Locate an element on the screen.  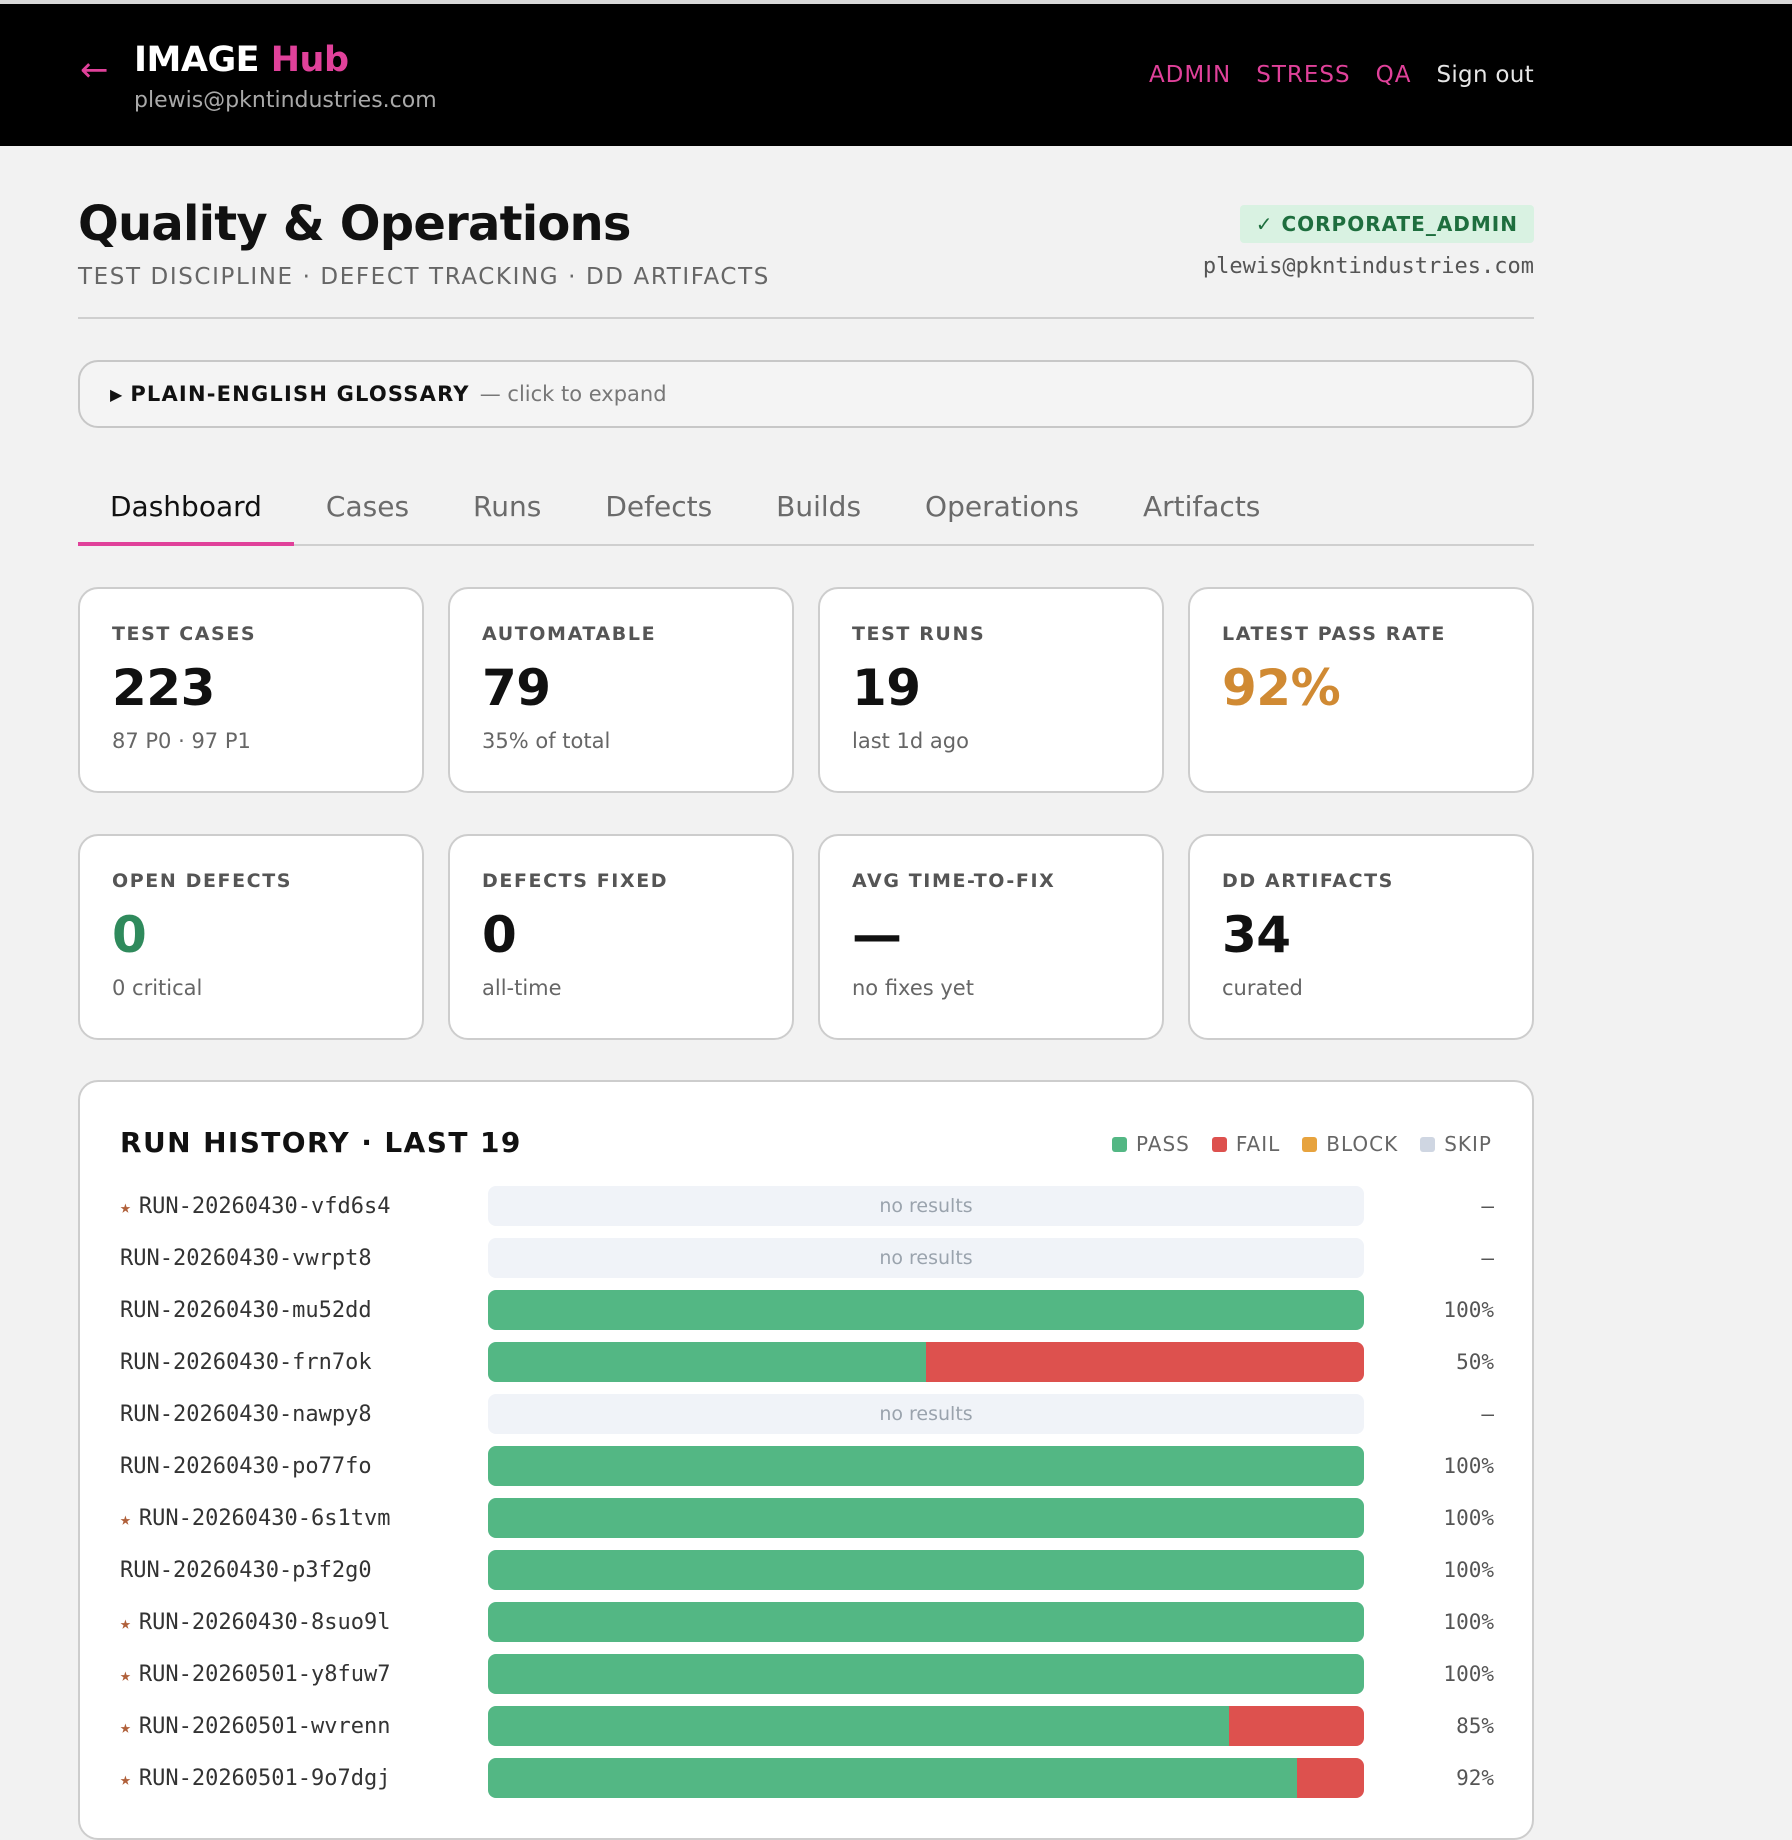
stat-card-defects-fixed: DEFECTS FIXED 0 all-time is located at coordinates (621, 937).